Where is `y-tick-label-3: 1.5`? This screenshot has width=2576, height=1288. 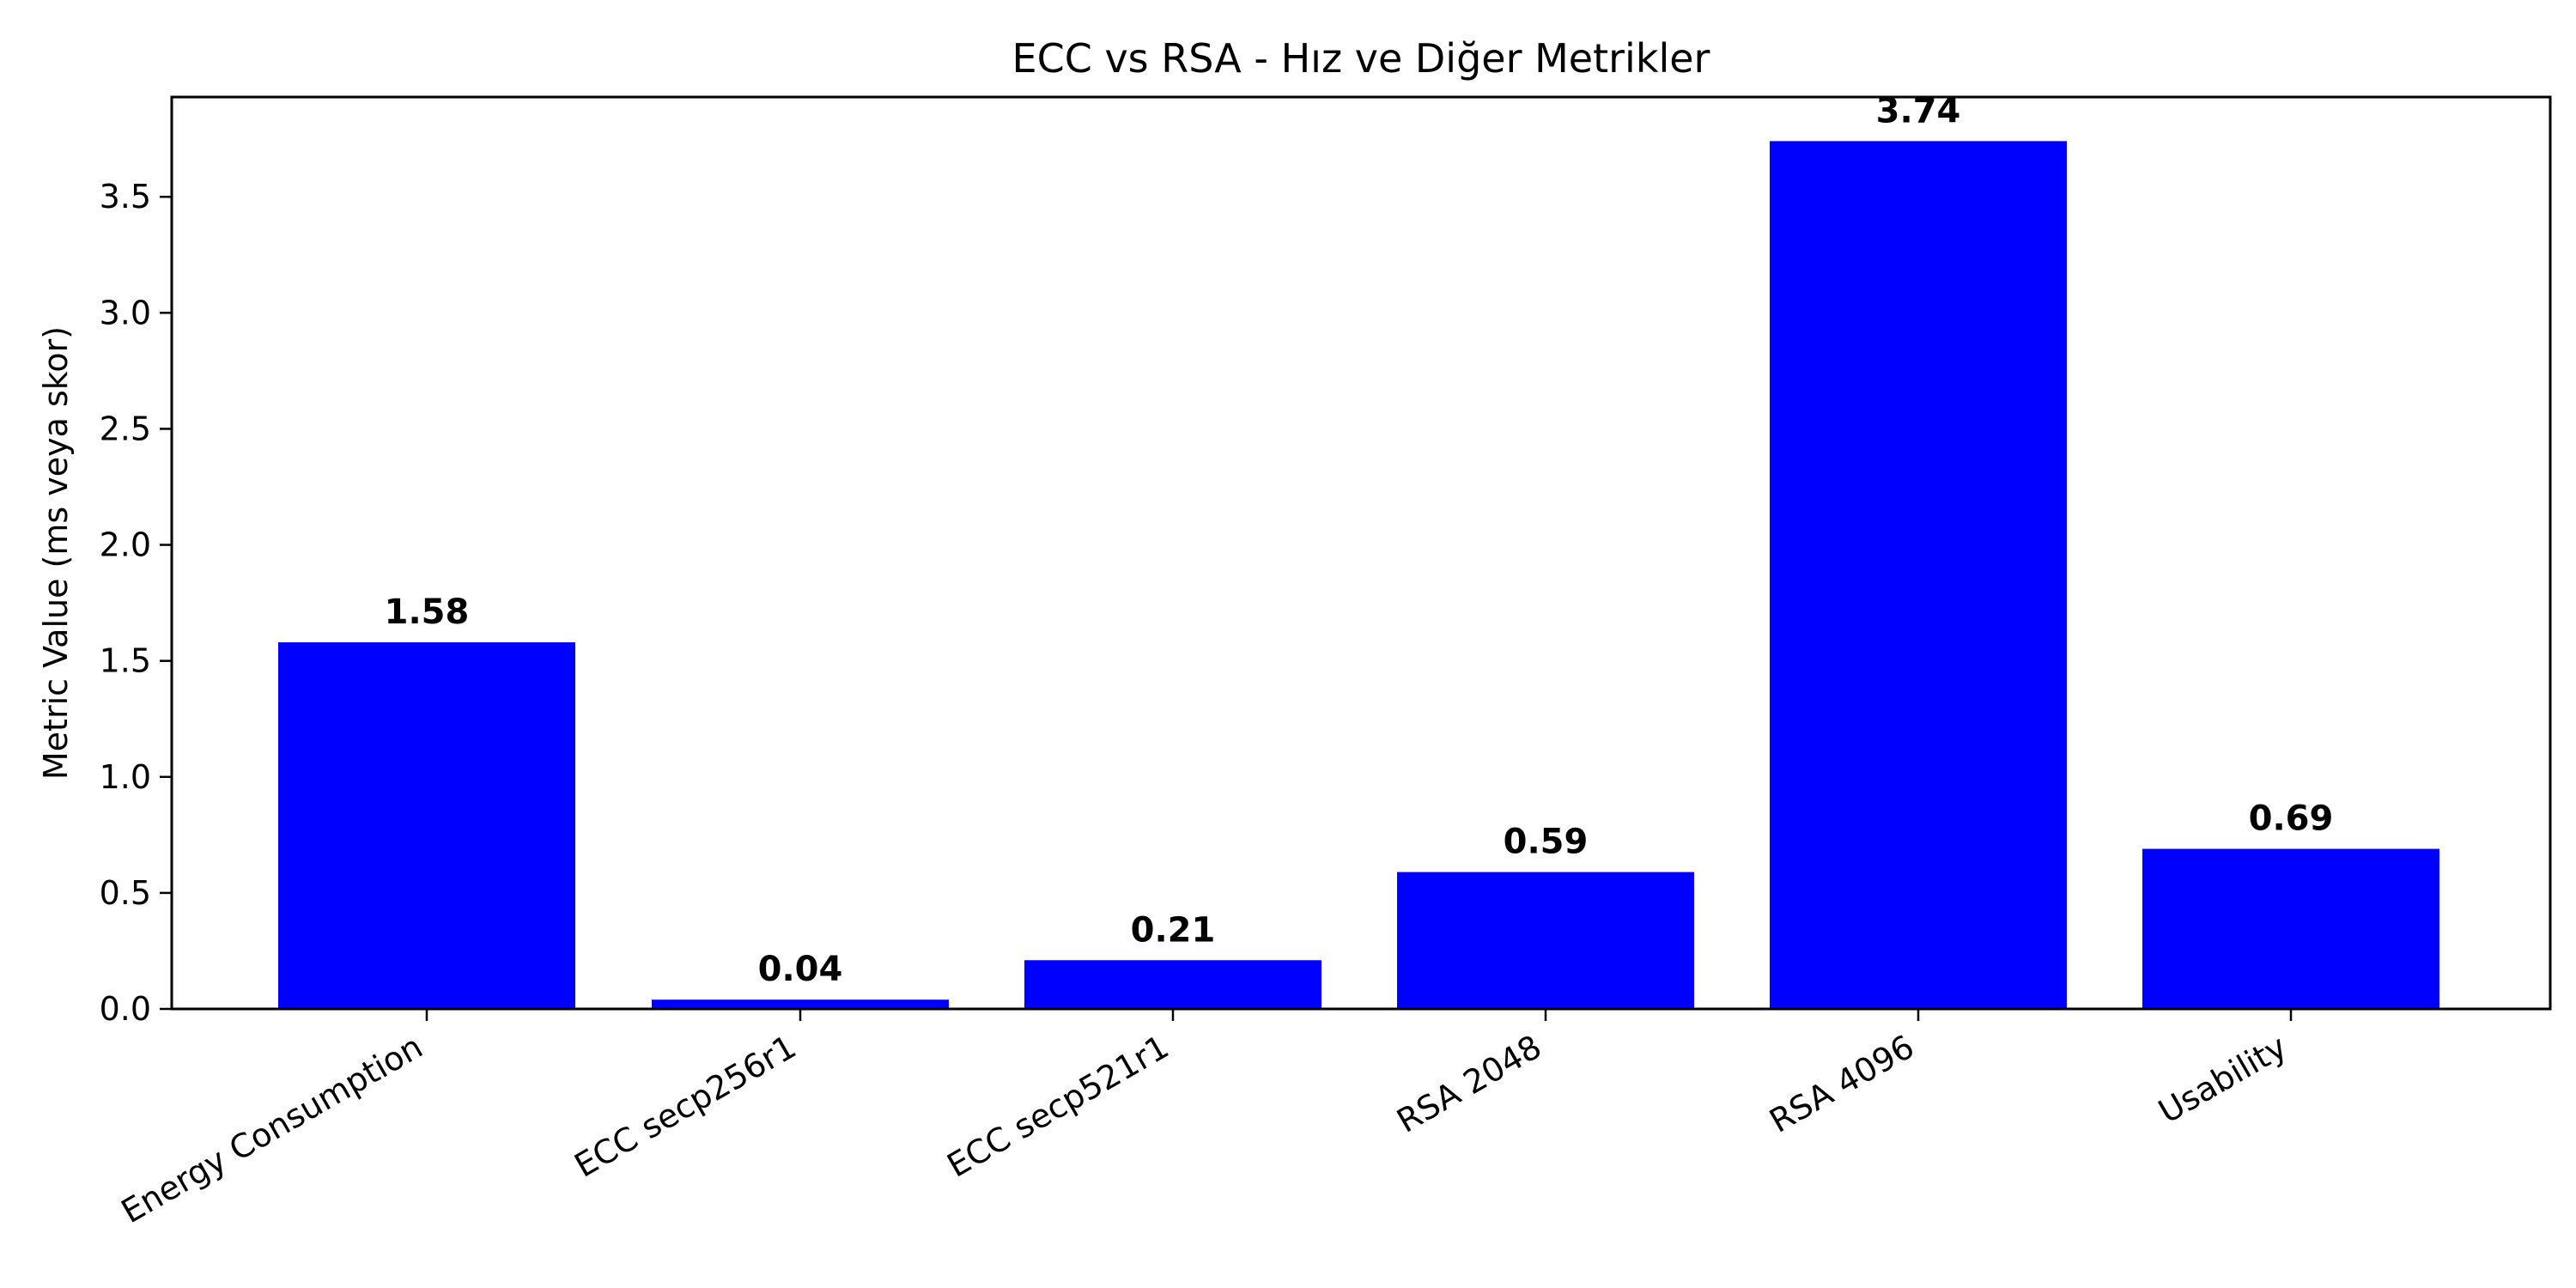 y-tick-label-3: 1.5 is located at coordinates (126, 661).